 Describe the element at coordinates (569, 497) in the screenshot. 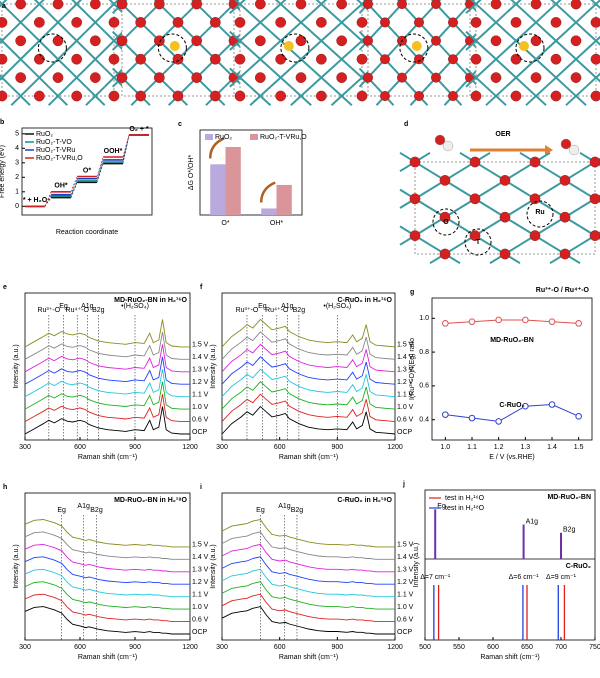

I see `panel-title: MD-RuO₂-BN` at that location.